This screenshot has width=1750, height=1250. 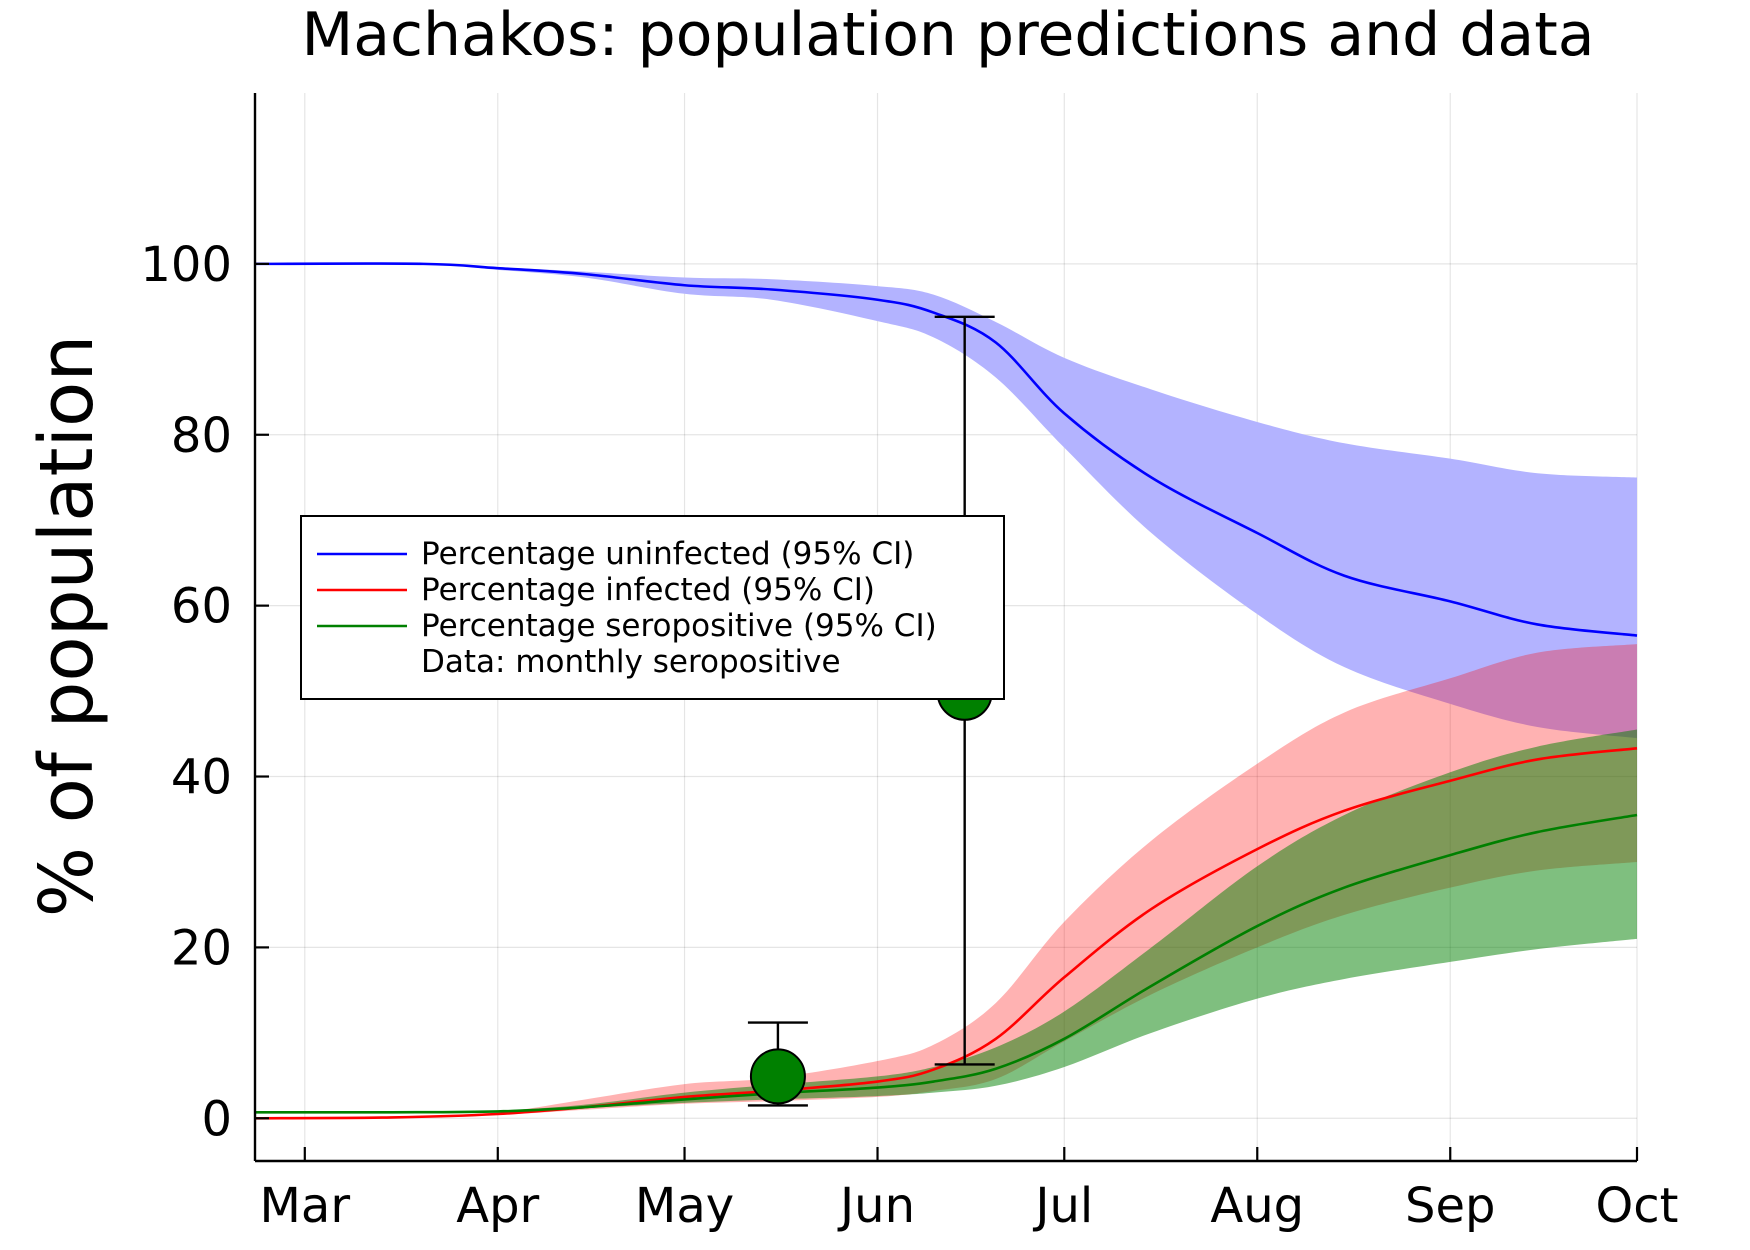 What do you see at coordinates (1450, 1206) in the screenshot?
I see `x-tick-label: Sep` at bounding box center [1450, 1206].